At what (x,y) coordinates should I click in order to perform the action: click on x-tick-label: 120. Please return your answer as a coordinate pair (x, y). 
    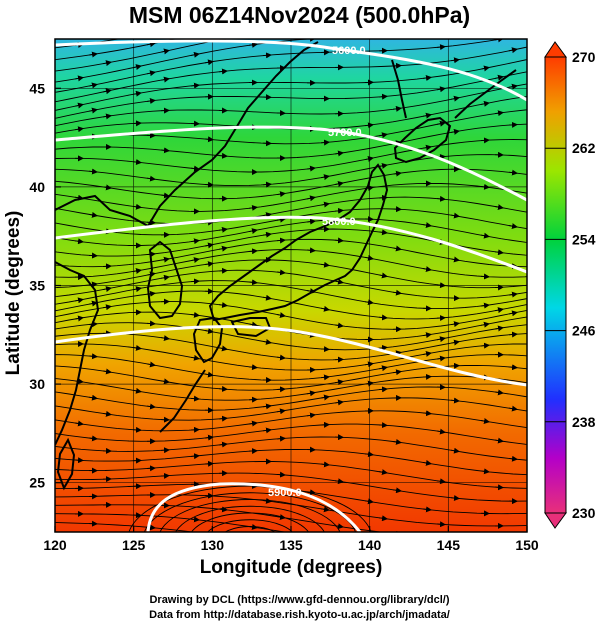
    Looking at the image, I should click on (55, 545).